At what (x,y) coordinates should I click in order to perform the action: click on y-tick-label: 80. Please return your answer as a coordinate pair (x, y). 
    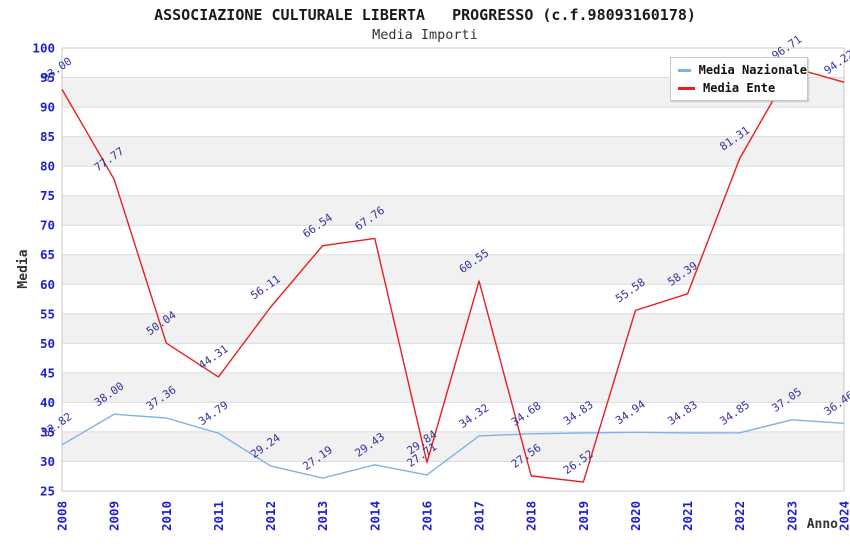
    Looking at the image, I should click on (47, 166).